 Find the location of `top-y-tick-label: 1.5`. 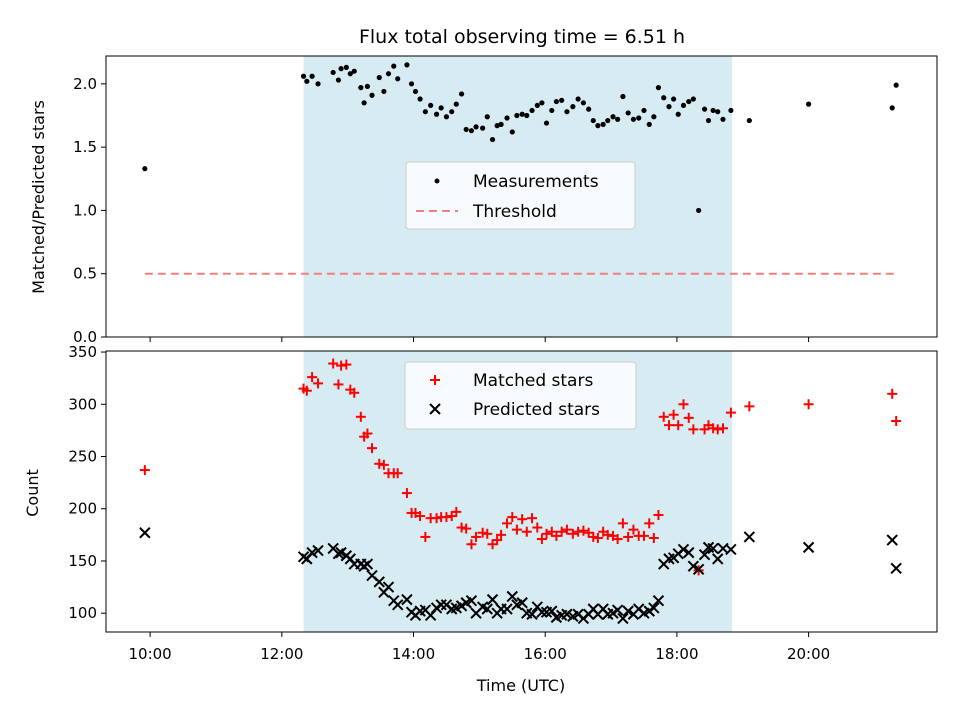

top-y-tick-label: 1.5 is located at coordinates (85, 147).